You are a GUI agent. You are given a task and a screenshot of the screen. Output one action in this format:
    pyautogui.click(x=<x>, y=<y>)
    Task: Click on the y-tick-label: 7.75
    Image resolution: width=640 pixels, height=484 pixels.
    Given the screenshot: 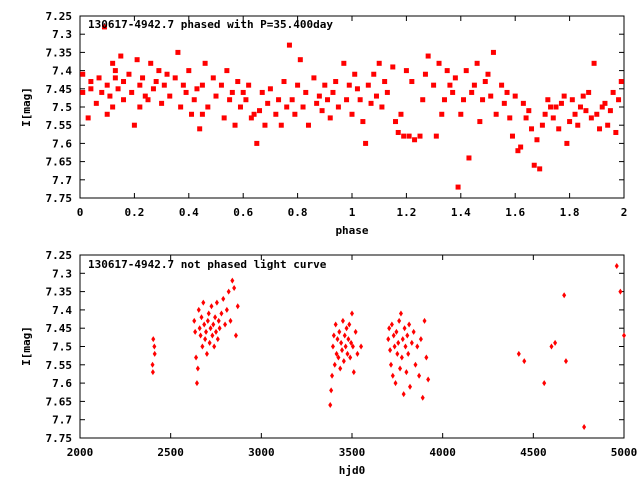 What is the action you would take?
    pyautogui.click(x=59, y=438)
    